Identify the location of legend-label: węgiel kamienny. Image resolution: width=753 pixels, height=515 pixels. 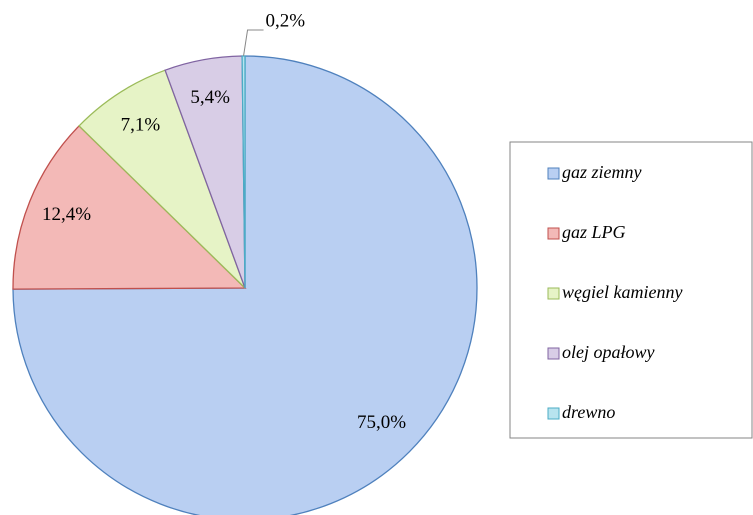
(622, 292).